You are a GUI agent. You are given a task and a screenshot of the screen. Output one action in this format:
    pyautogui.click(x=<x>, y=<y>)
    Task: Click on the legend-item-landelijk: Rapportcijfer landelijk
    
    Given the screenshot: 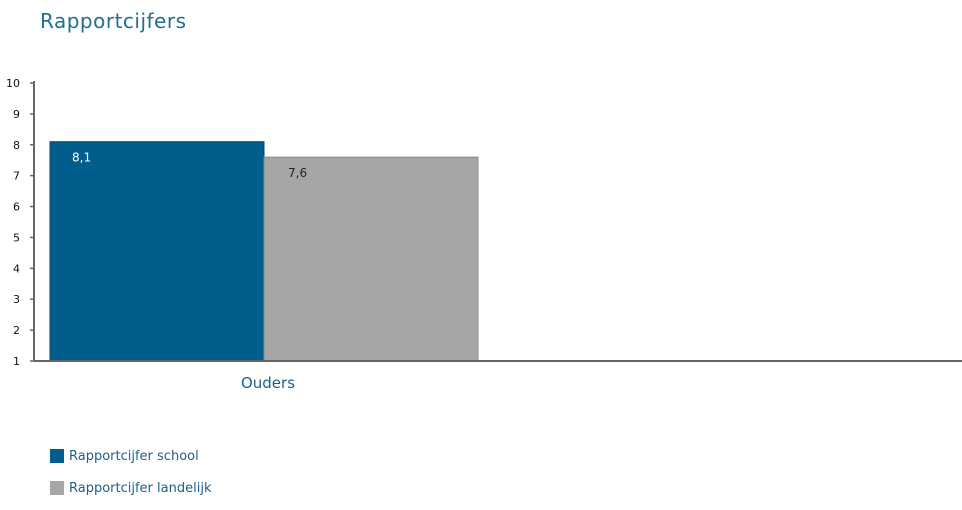 What is the action you would take?
    pyautogui.click(x=130, y=488)
    